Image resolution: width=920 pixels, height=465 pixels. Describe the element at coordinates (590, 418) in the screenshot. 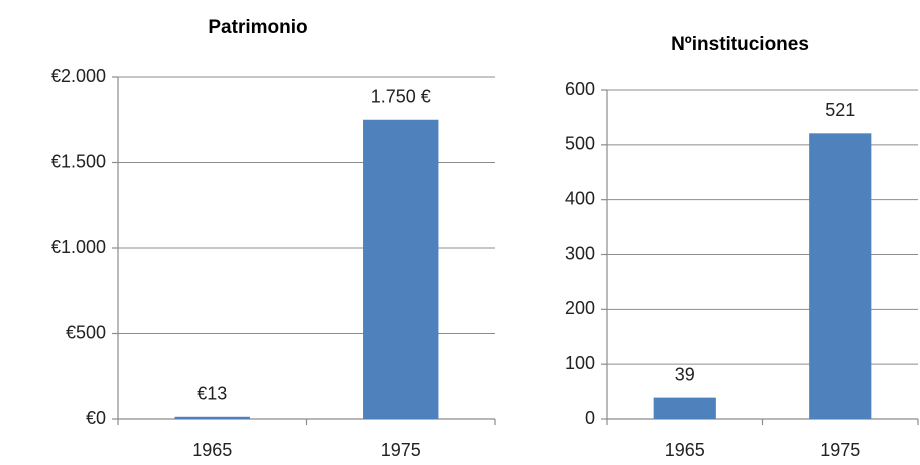

I see `y-tick-label: 0` at that location.